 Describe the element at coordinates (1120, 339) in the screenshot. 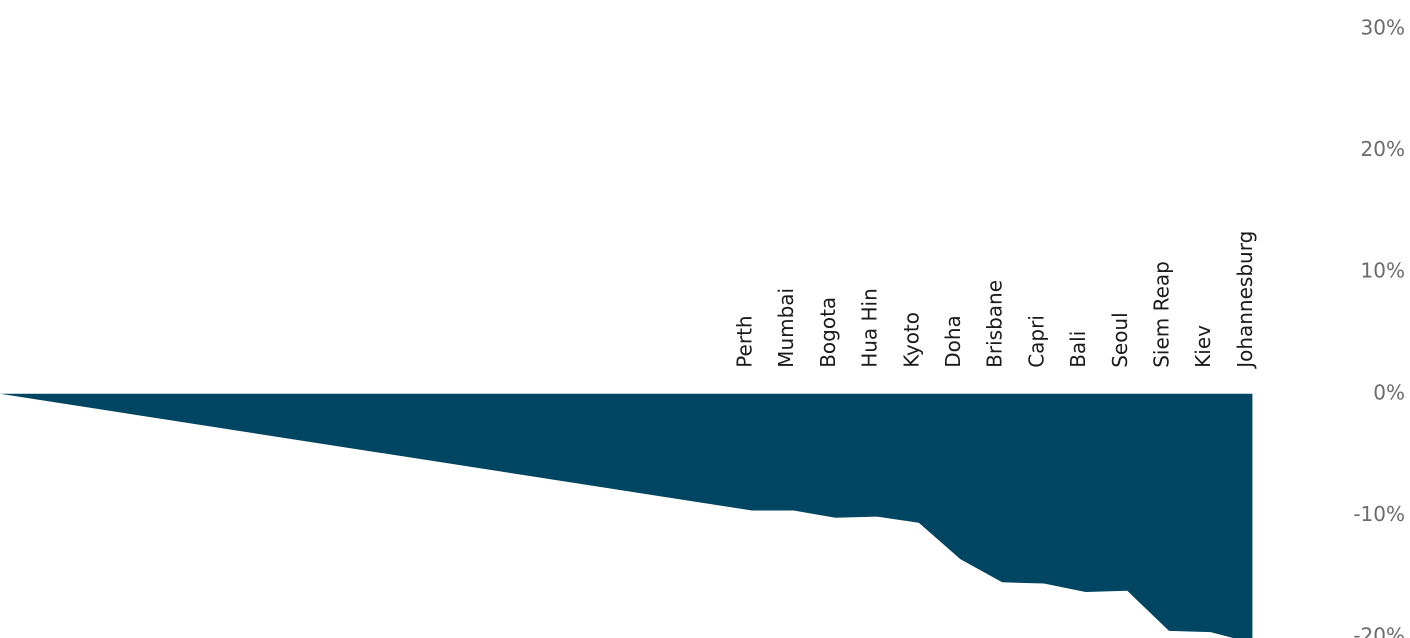

I see `category-label: Seoul` at that location.